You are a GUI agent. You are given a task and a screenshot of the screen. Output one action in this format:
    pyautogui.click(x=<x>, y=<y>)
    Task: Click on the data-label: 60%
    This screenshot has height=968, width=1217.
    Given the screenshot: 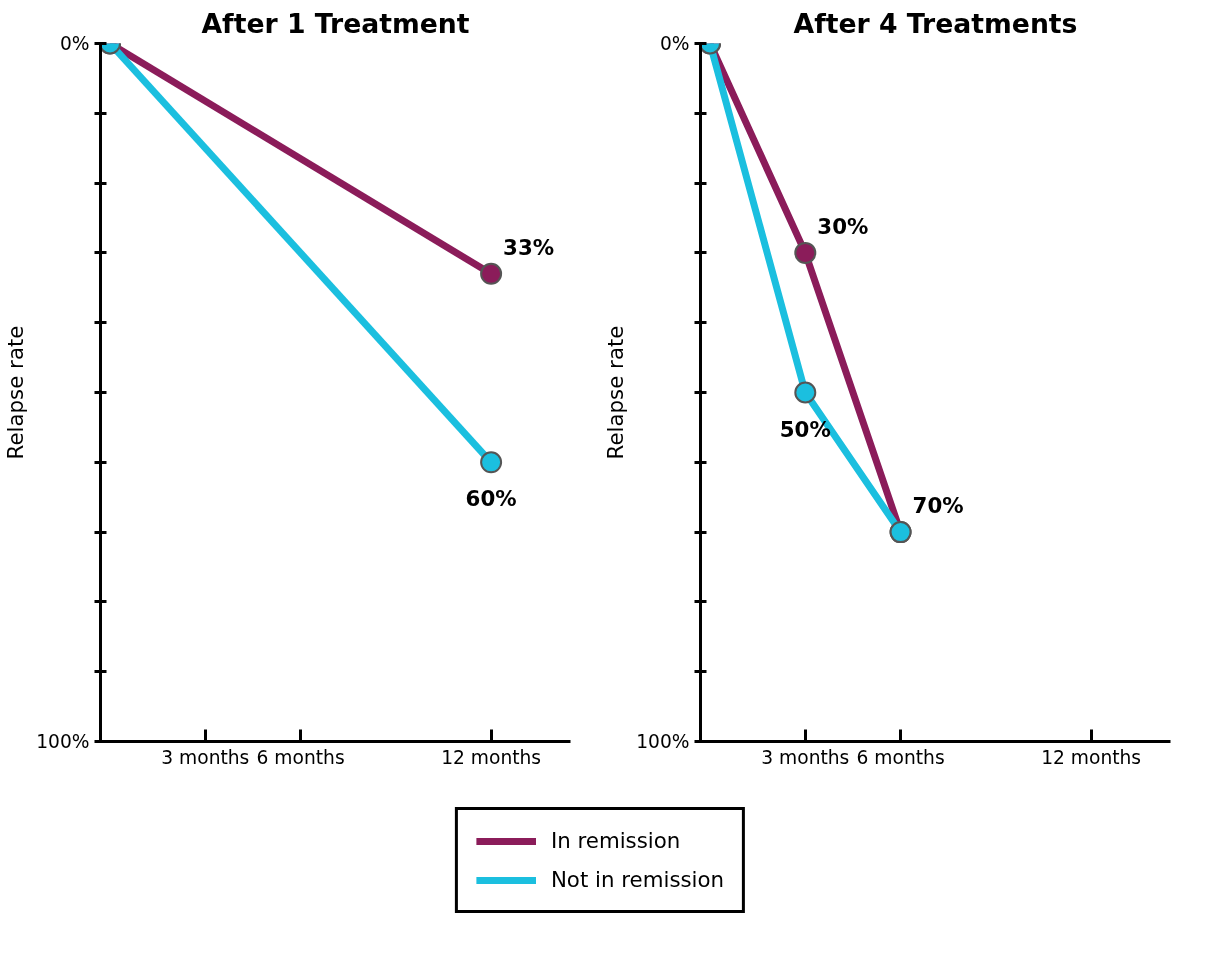 What is the action you would take?
    pyautogui.click(x=491, y=499)
    